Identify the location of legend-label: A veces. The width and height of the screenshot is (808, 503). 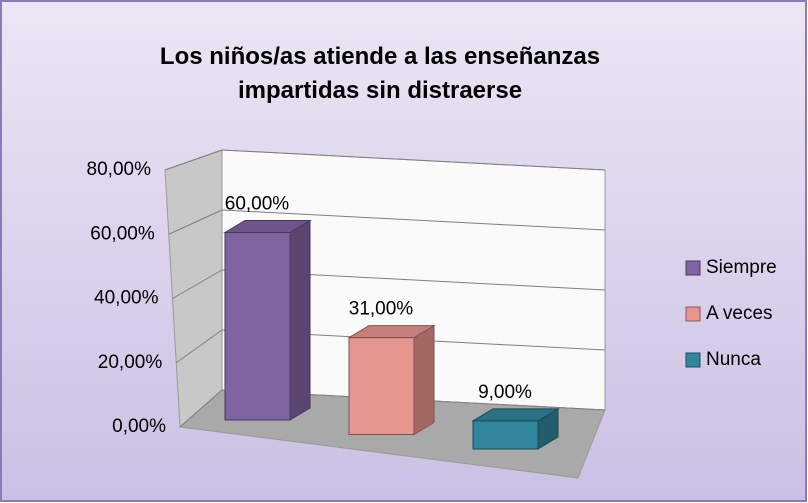
(739, 313).